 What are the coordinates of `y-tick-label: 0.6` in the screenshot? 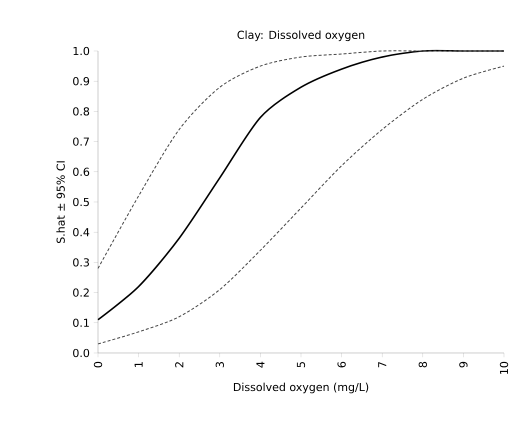 It's located at (81, 172).